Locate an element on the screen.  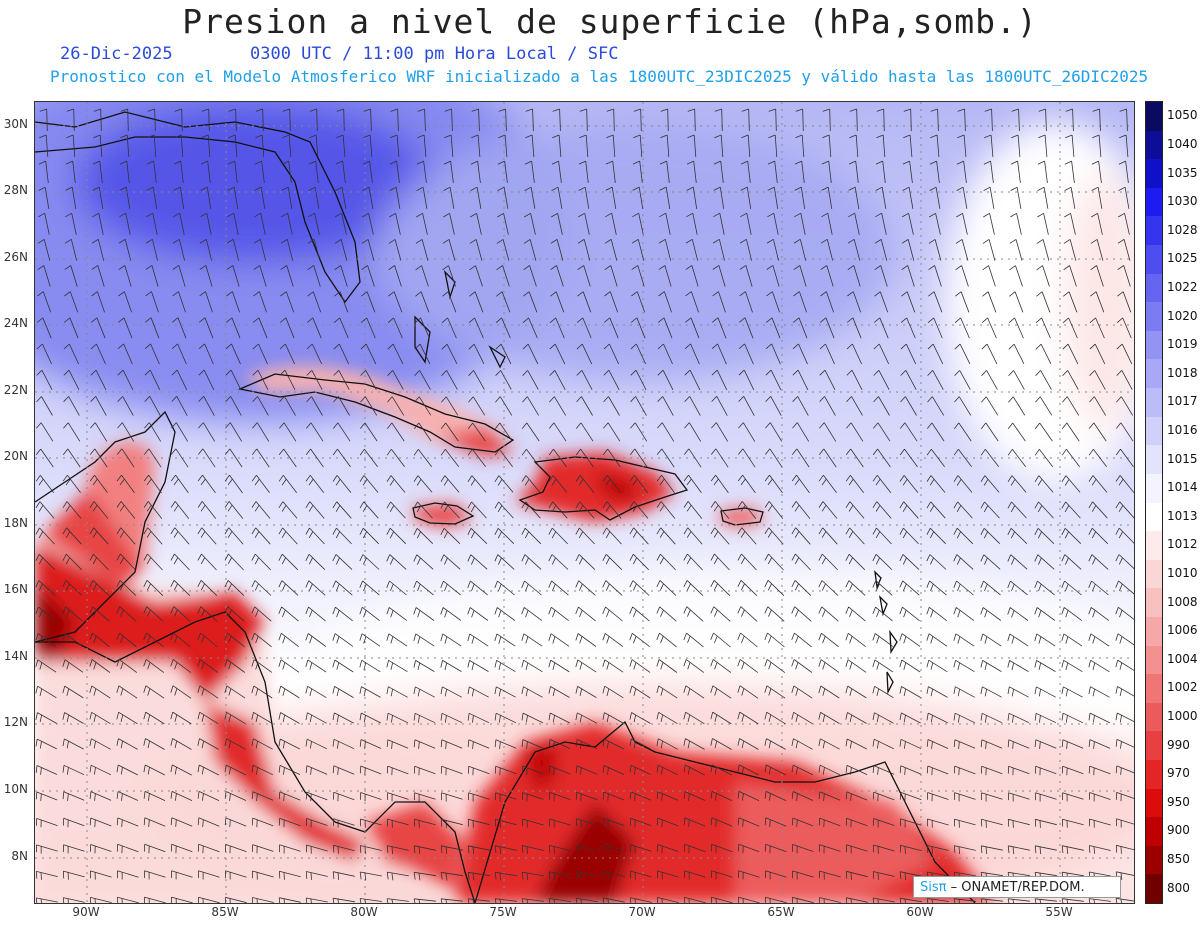
colorbar-label: 1014 is located at coordinates (1182, 487).